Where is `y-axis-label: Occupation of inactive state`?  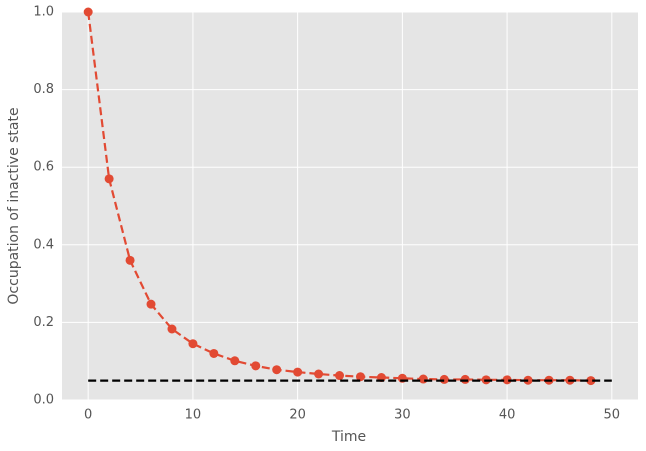
y-axis-label: Occupation of inactive state is located at coordinates (14, 205).